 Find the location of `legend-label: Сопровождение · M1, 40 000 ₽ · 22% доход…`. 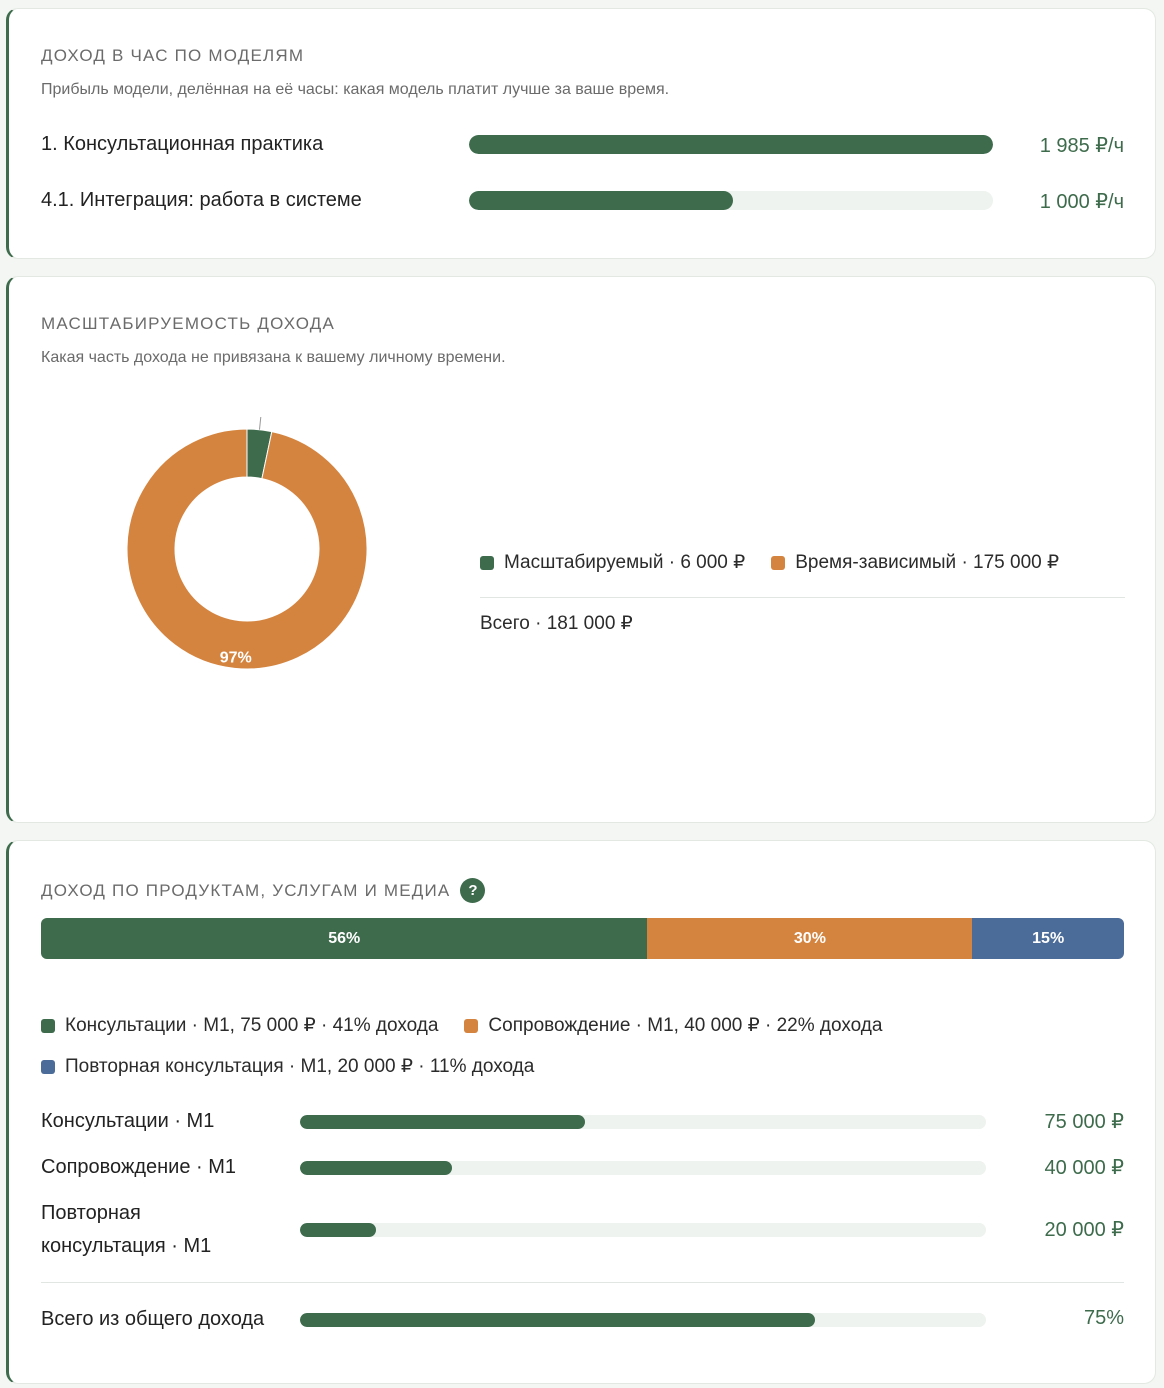

legend-label: Сопровождение · M1, 40 000 ₽ · 22% доход… is located at coordinates (685, 1025).